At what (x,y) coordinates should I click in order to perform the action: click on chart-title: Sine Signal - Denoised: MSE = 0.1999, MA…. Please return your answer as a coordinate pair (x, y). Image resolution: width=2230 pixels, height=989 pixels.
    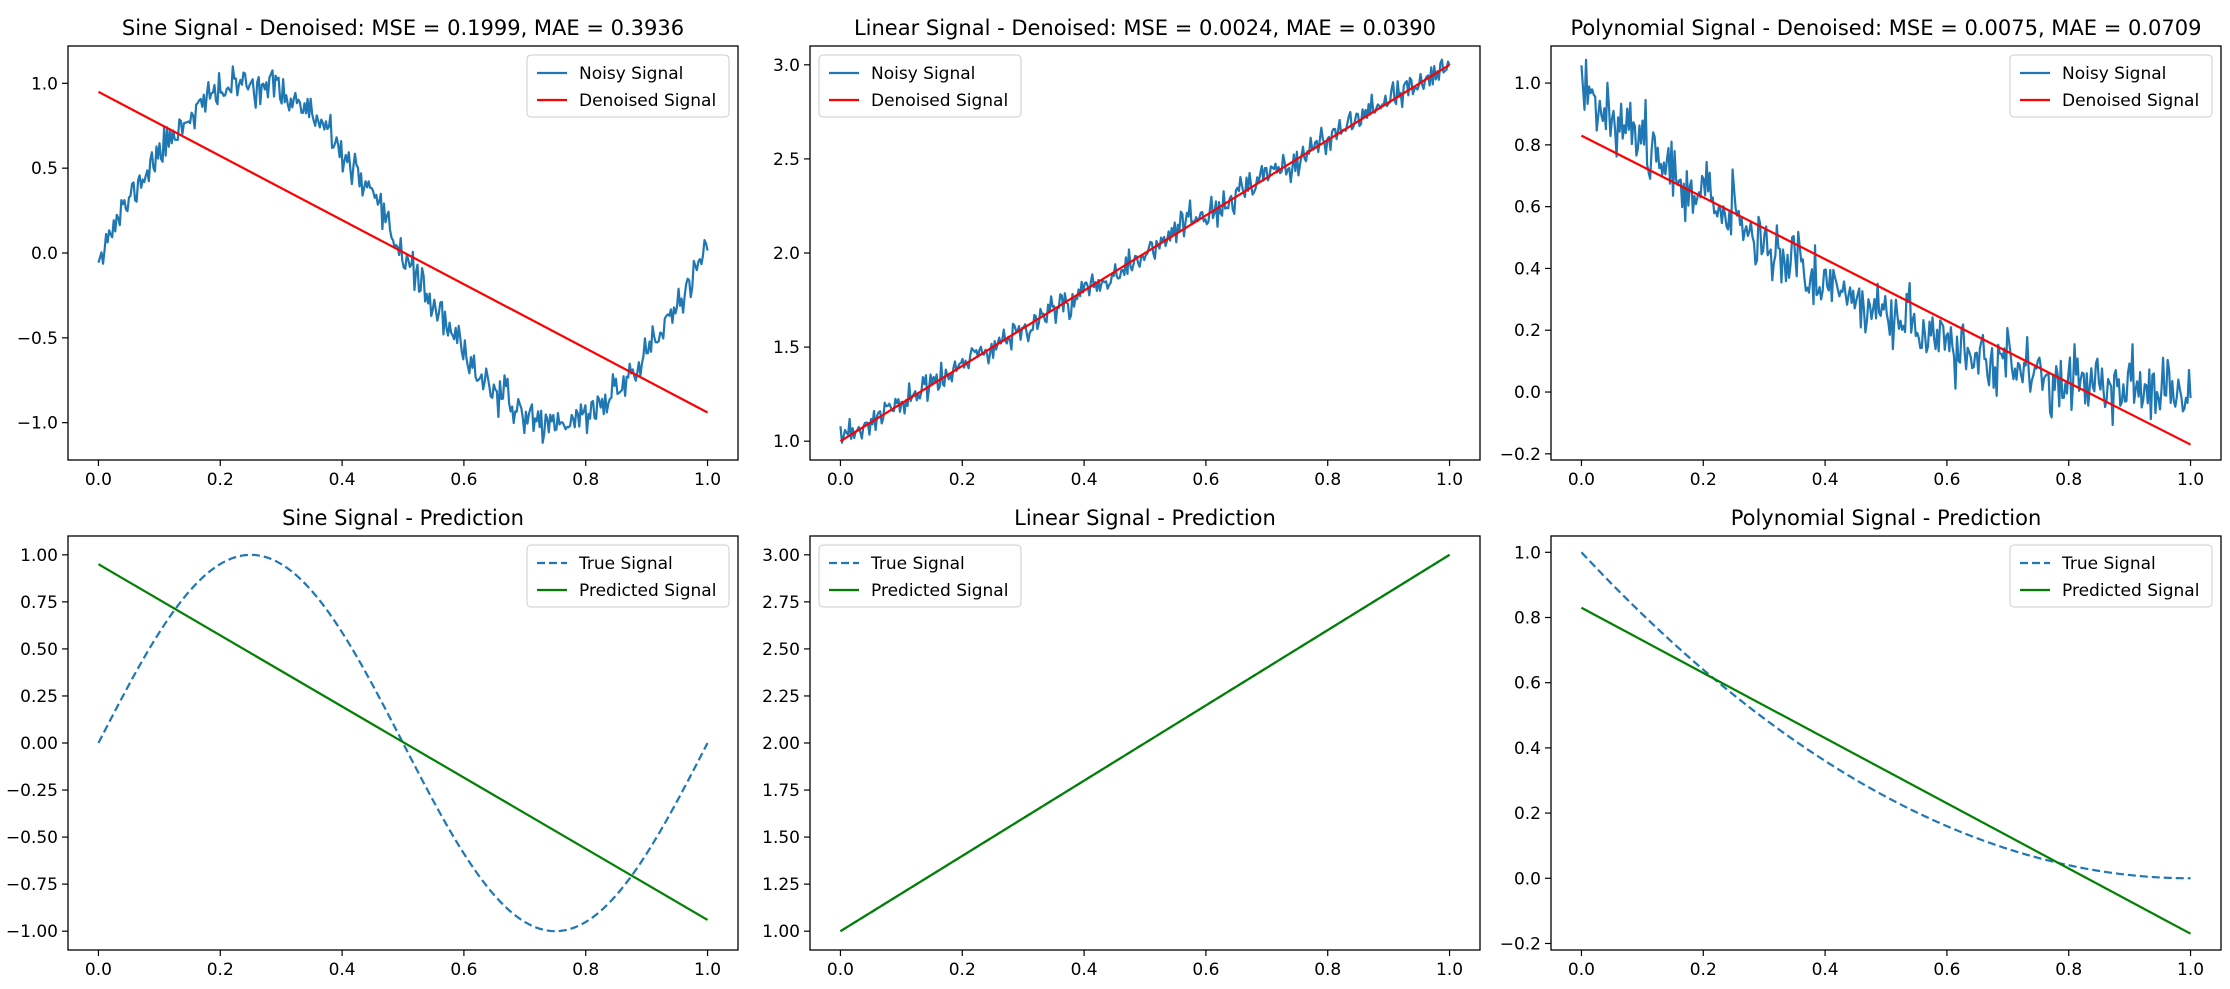
    Looking at the image, I should click on (403, 28).